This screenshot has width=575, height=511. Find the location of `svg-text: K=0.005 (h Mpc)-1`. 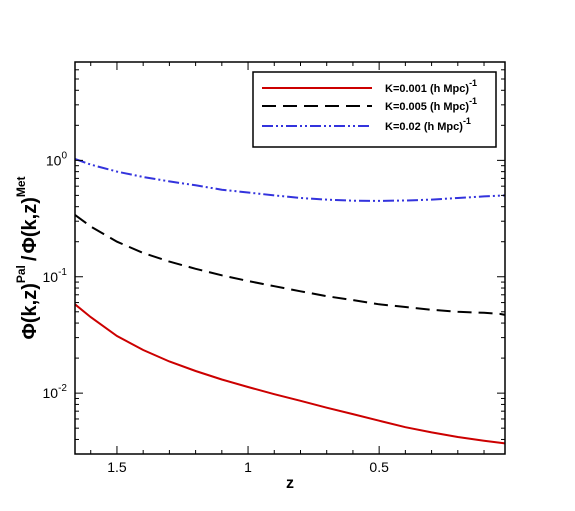

svg-text: K=0.005 (h Mpc)-1 is located at coordinates (431, 104).